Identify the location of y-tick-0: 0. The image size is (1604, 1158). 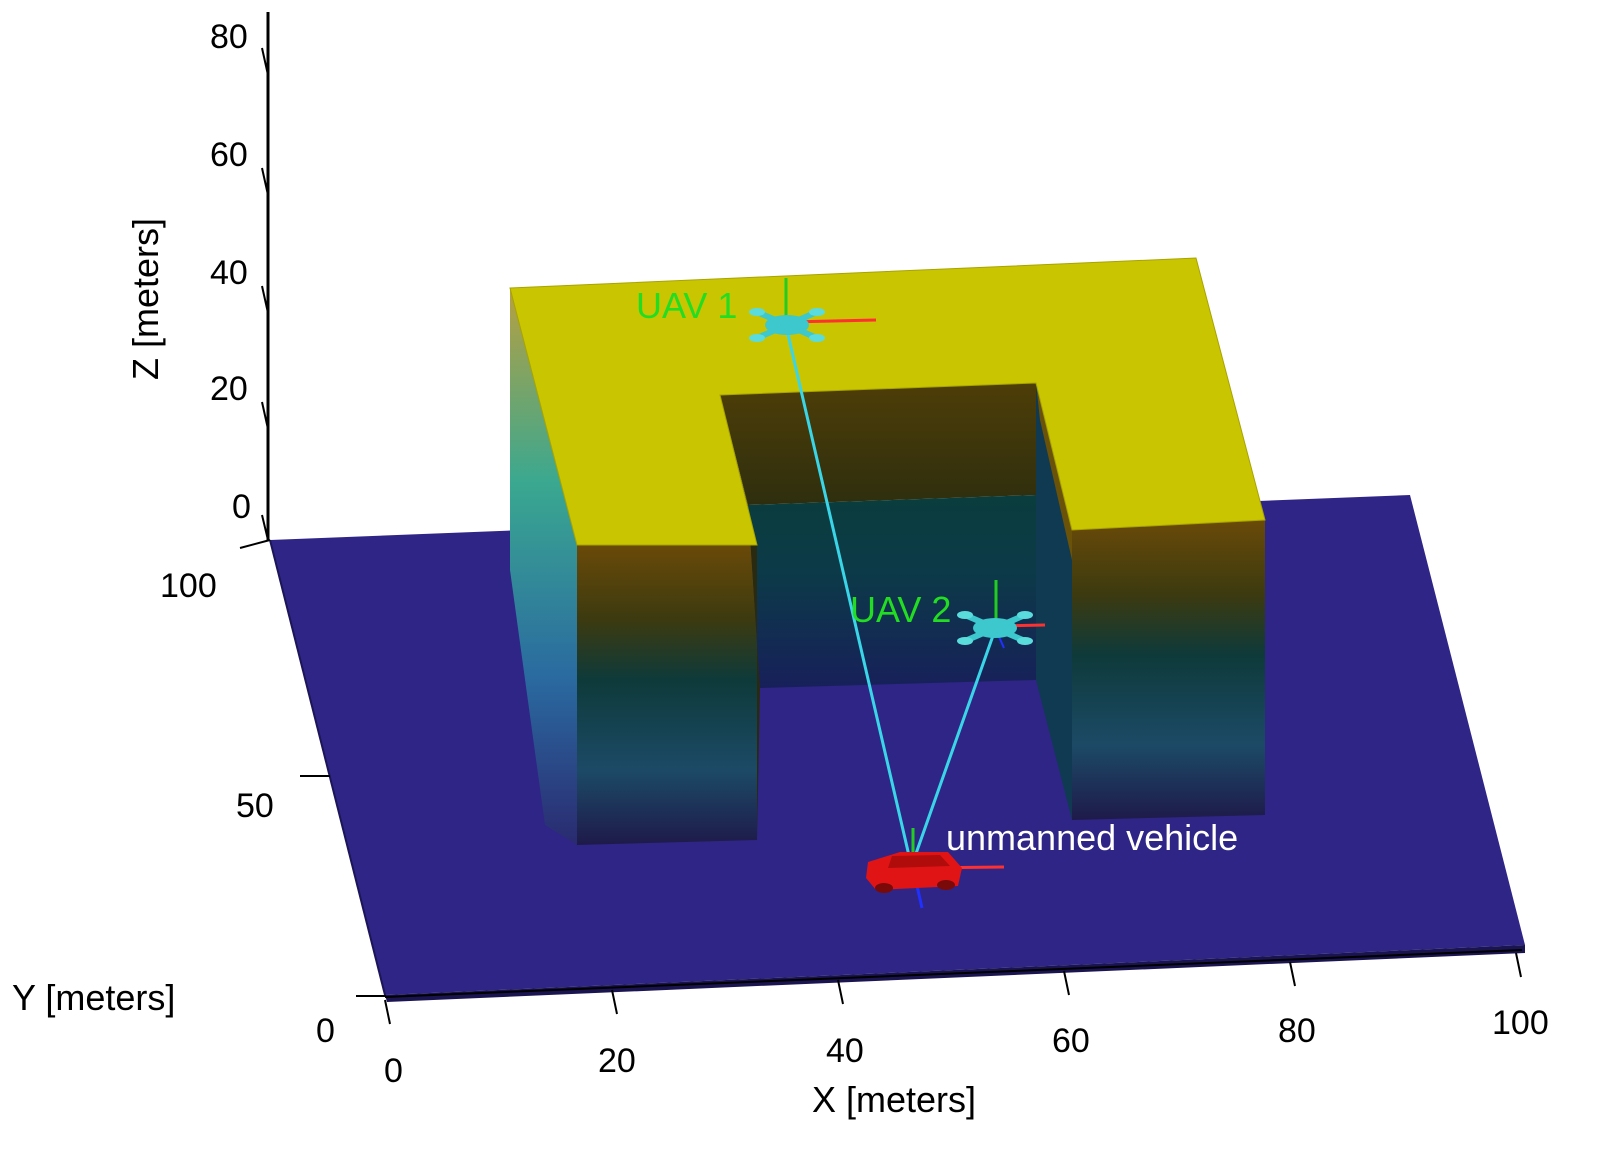
(325, 1031).